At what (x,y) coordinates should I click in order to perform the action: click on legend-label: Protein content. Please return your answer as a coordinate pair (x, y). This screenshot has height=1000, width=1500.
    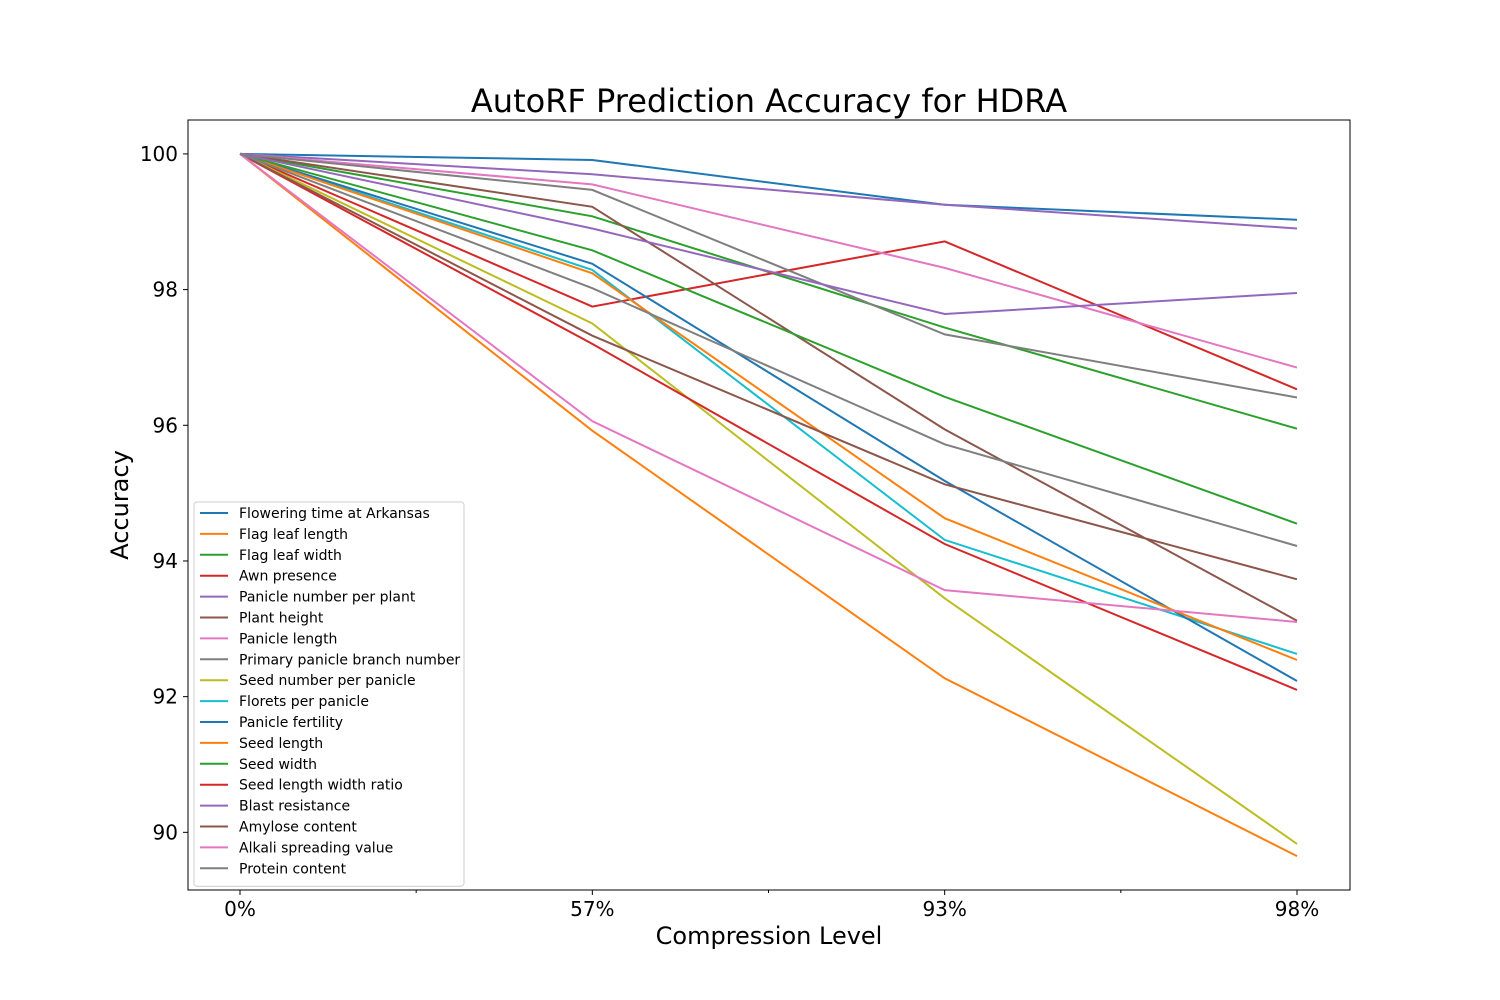
    Looking at the image, I should click on (293, 869).